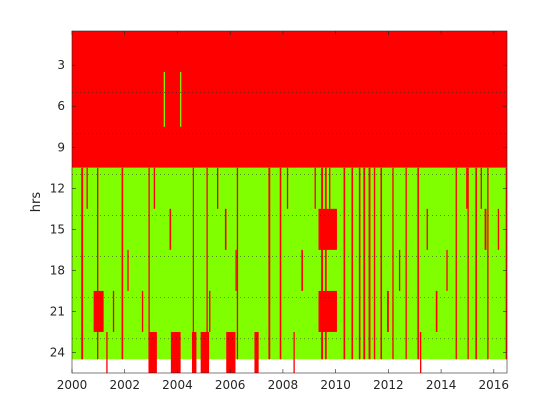  I want to click on x-tick-label: 2006, so click(230, 385).